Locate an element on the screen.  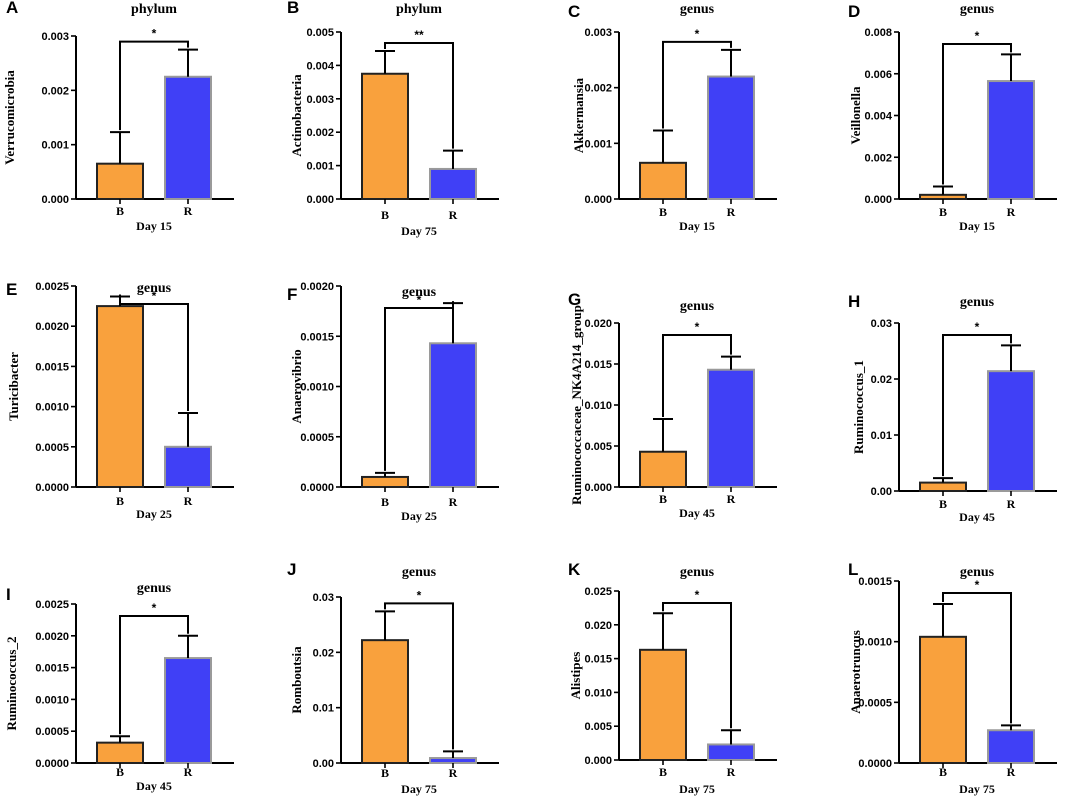
panel-c-bar-R is located at coordinates (731, 137).